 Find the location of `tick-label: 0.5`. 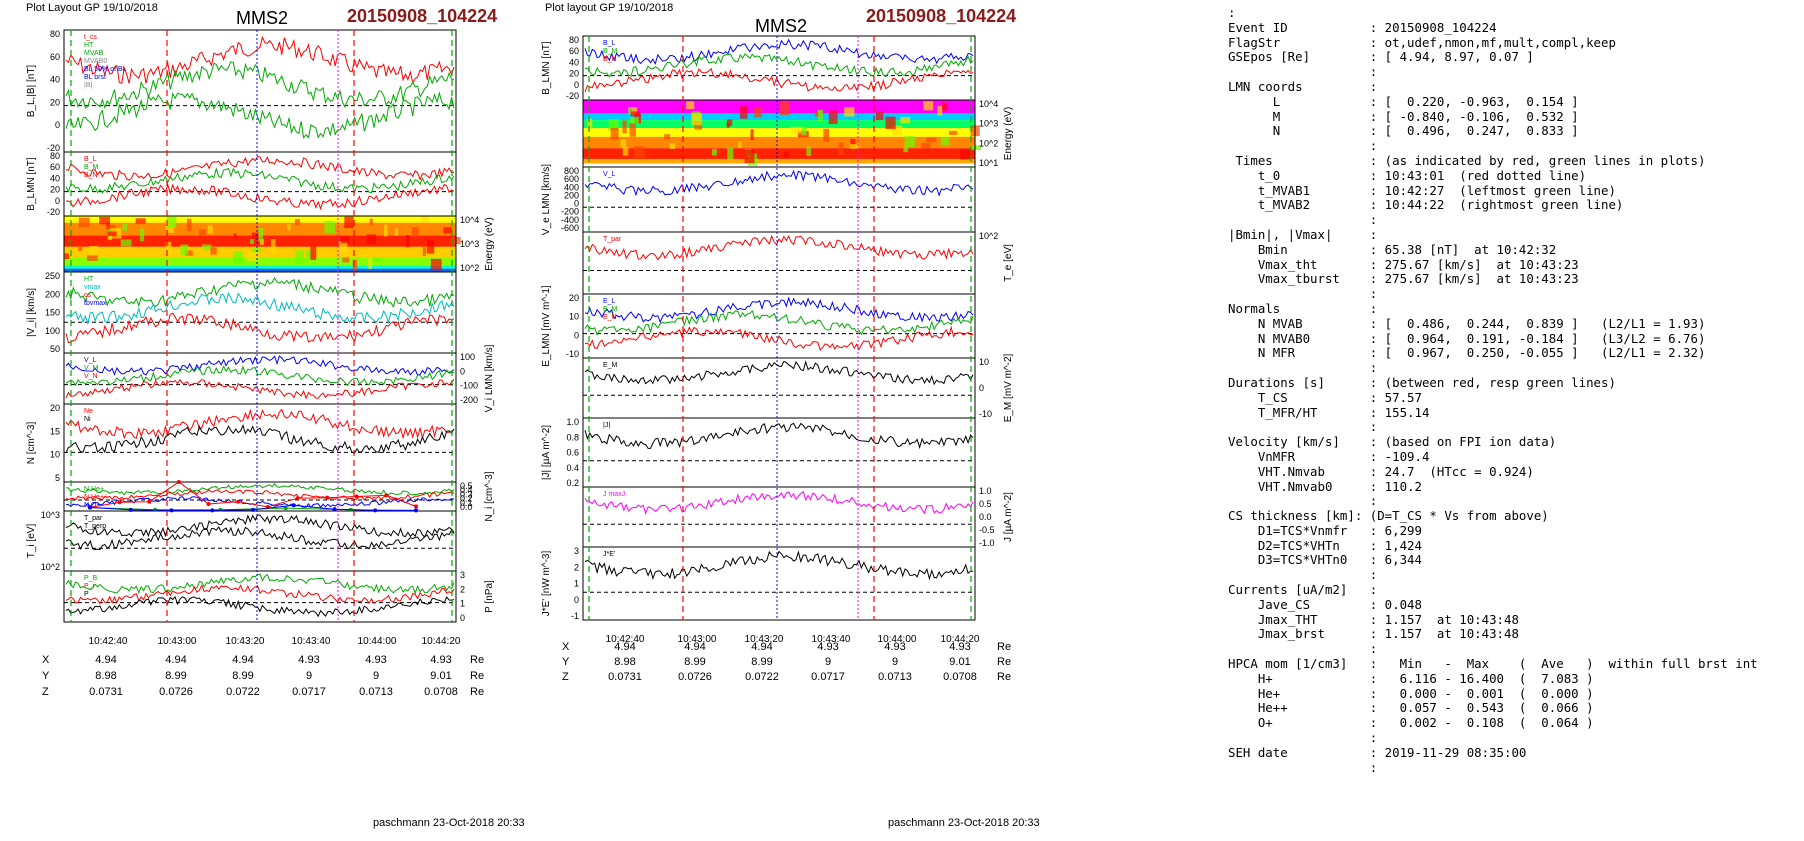

tick-label: 0.5 is located at coordinates (985, 504).